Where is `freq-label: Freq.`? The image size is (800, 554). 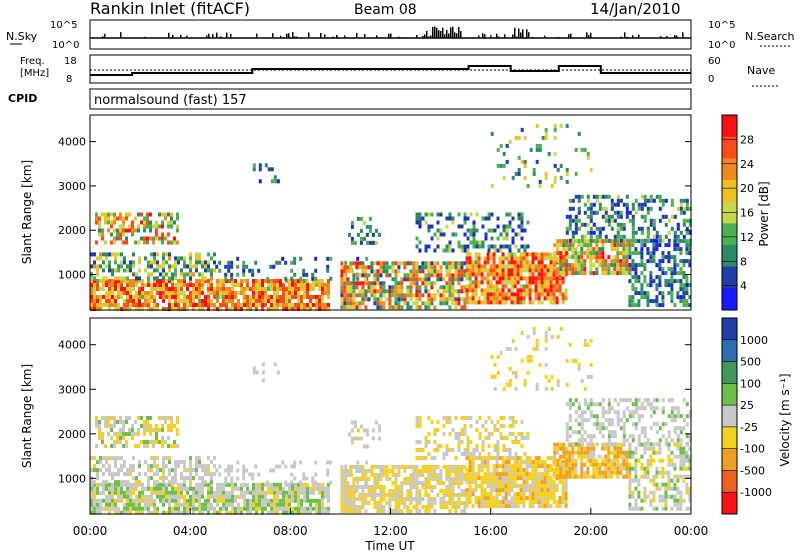
freq-label: Freq. is located at coordinates (32, 61).